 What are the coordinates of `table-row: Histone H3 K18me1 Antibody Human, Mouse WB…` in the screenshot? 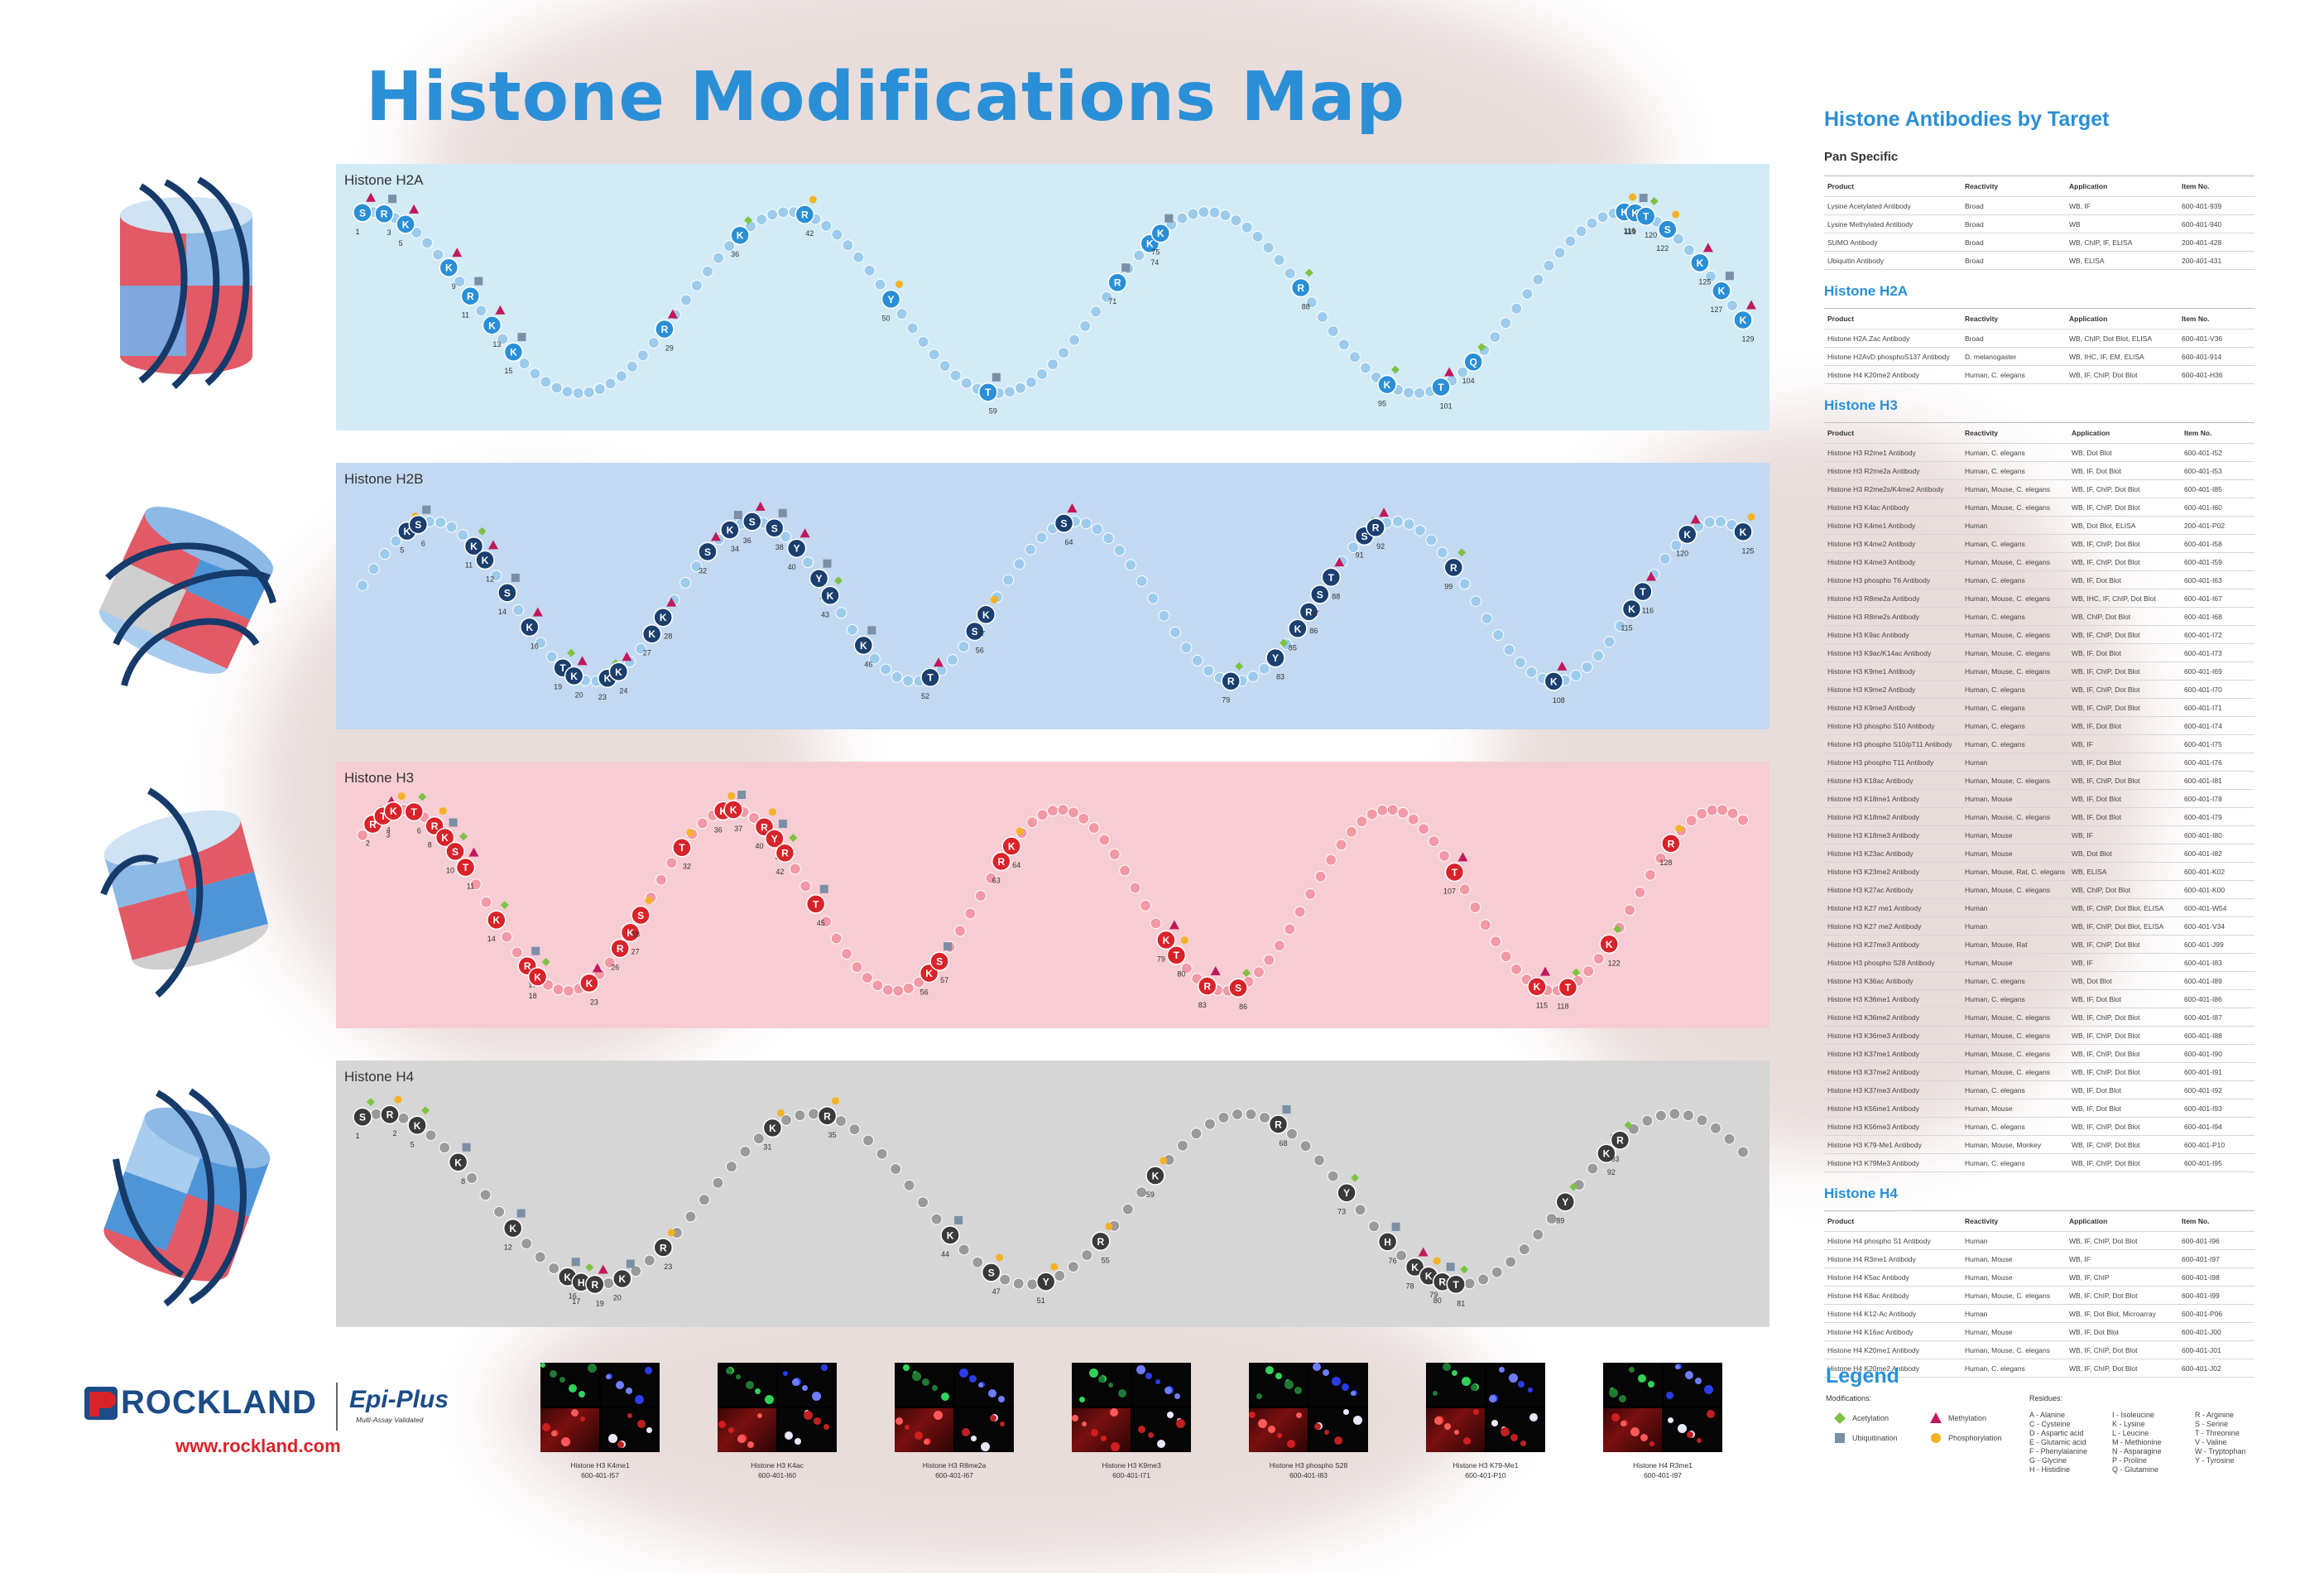 It's located at (2039, 798).